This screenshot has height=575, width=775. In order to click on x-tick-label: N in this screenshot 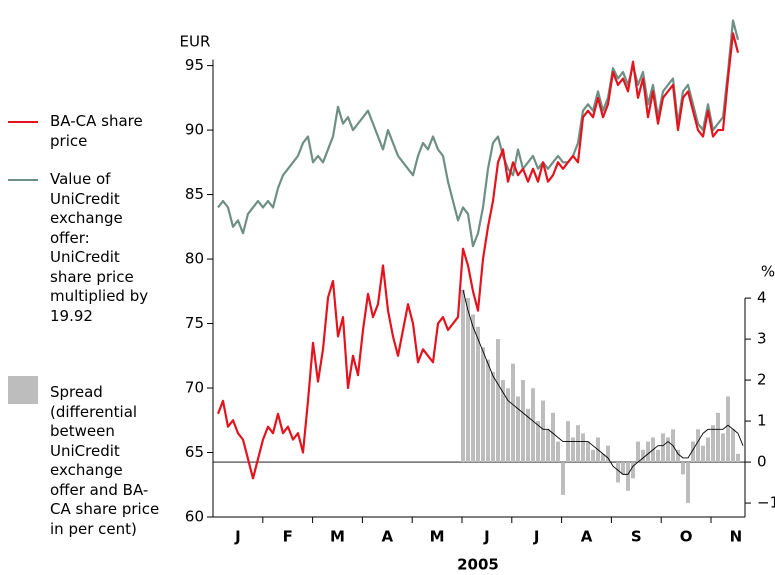, I will do `click(736, 537)`.